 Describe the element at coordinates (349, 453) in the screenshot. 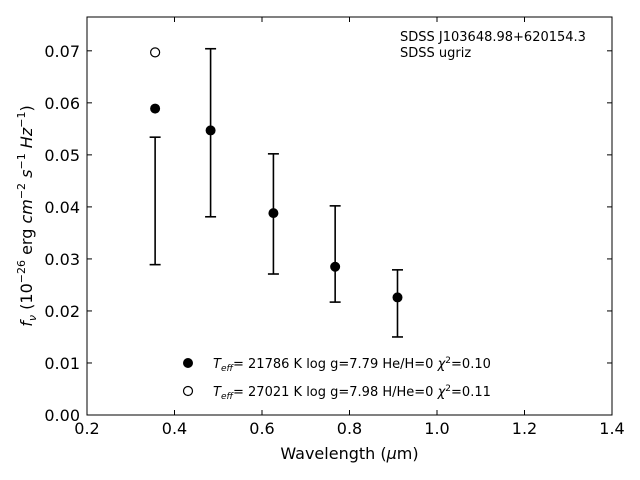

I see `x-axis-label: Wavelength (μm)` at that location.